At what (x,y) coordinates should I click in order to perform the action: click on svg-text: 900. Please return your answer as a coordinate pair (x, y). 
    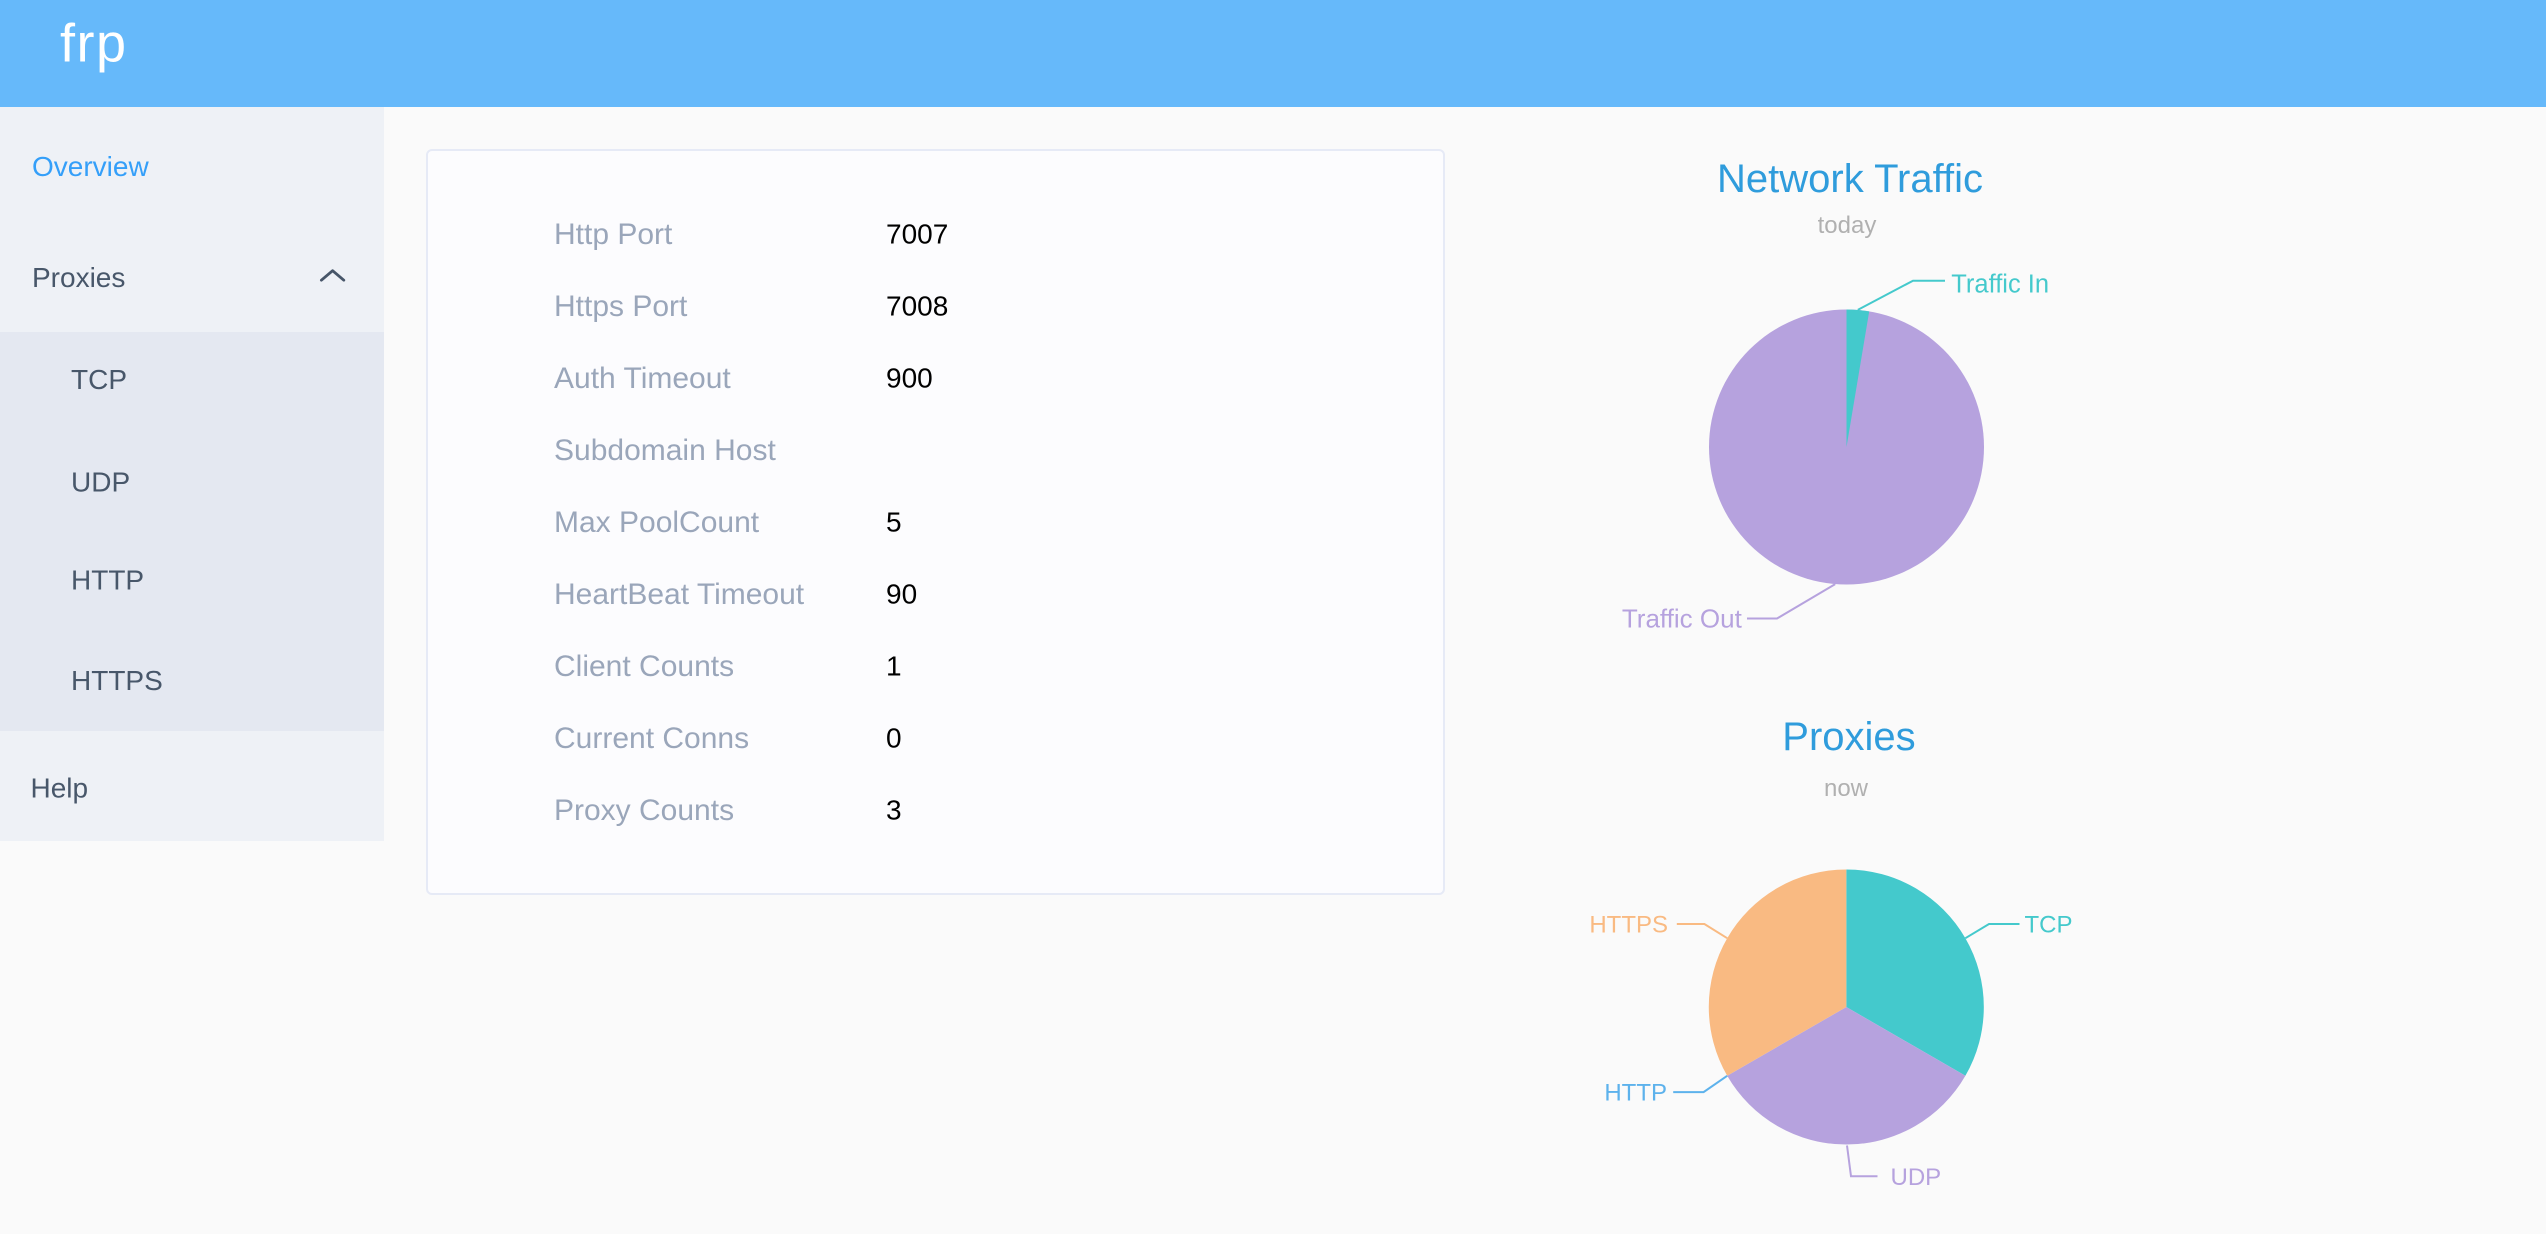
    Looking at the image, I should click on (909, 378).